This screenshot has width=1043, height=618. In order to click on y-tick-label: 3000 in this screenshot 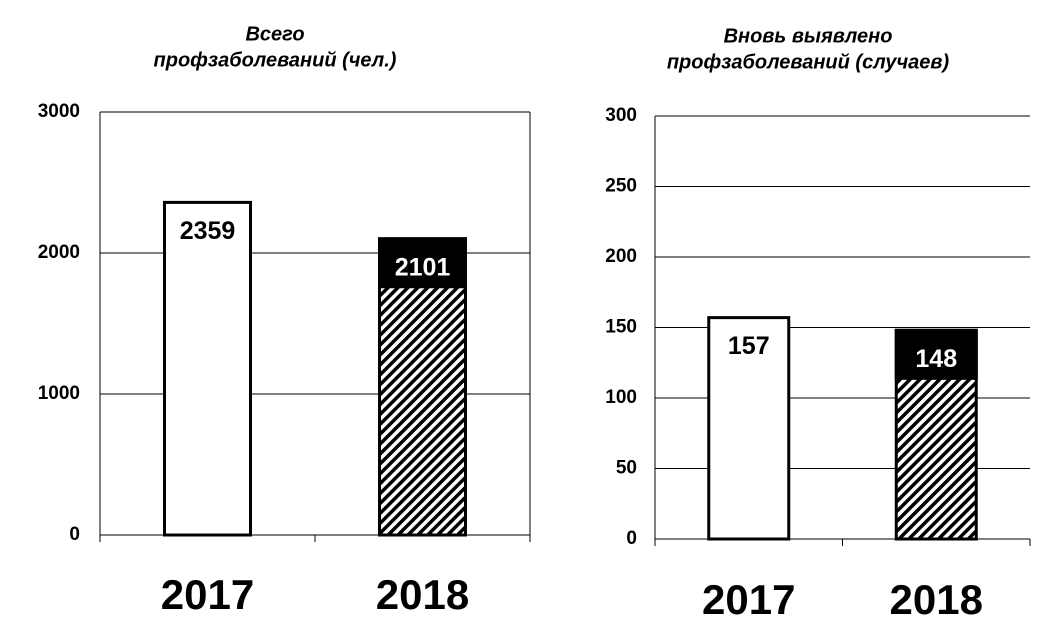, I will do `click(59, 111)`.